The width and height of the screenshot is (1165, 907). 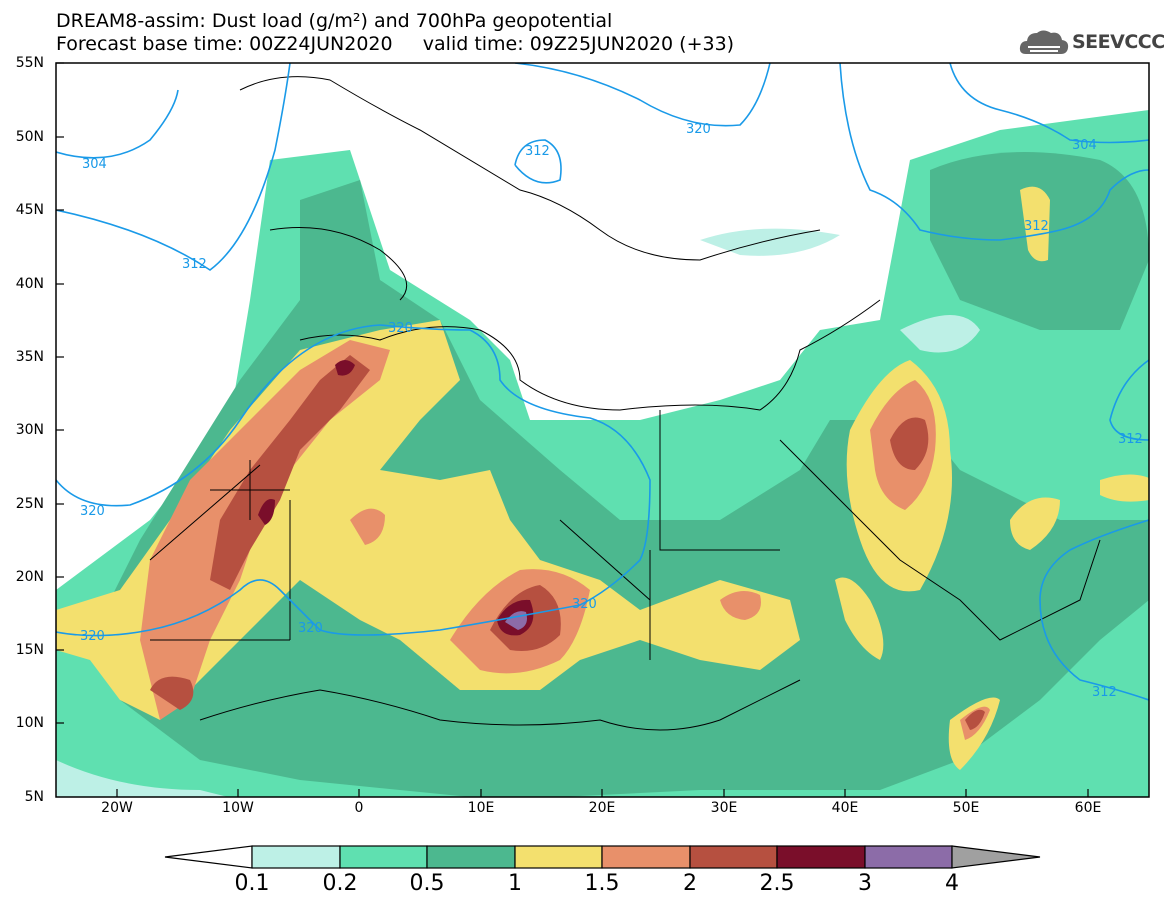 I want to click on colorbar-label: 2, so click(x=690, y=883).